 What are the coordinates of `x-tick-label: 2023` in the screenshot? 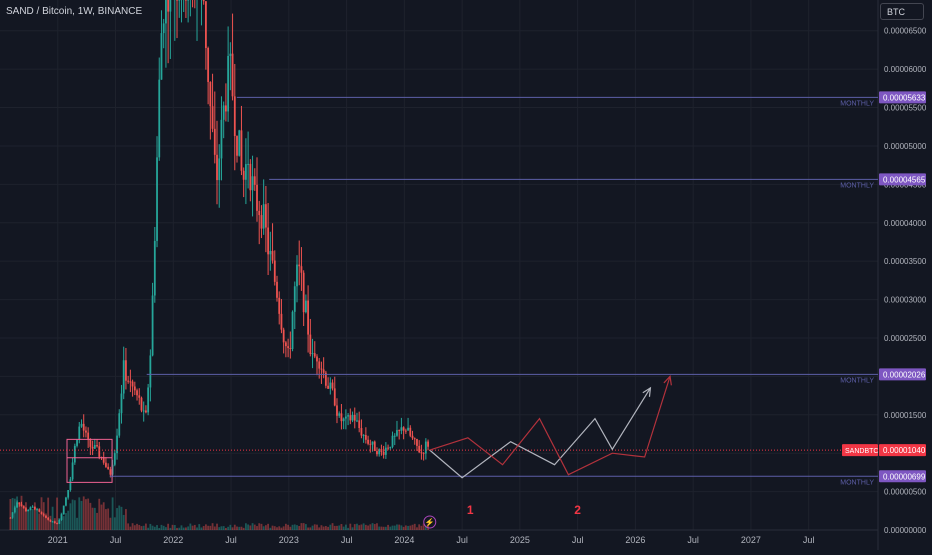 It's located at (289, 540).